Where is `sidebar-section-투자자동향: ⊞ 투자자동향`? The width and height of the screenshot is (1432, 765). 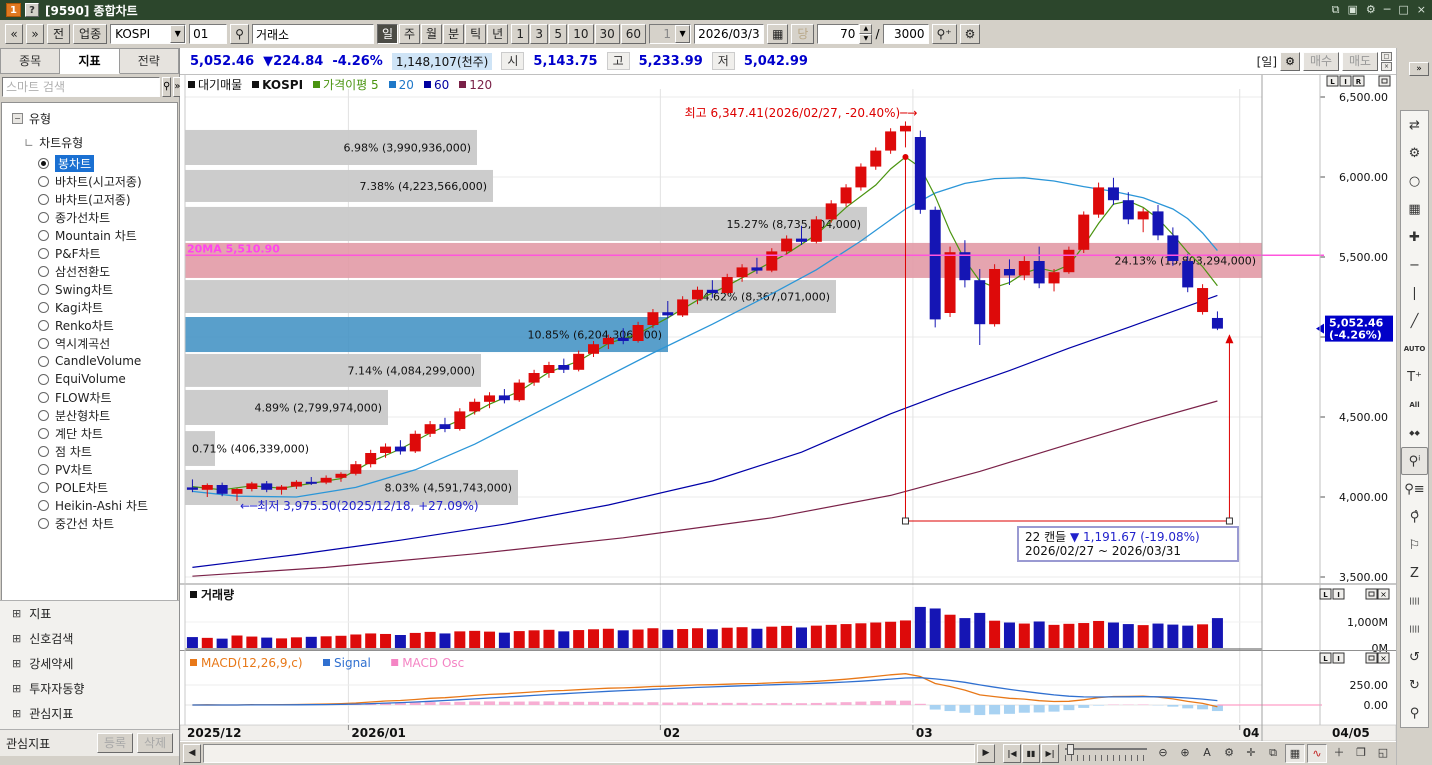 sidebar-section-투자자동향: ⊞ 투자자동향 is located at coordinates (89, 688).